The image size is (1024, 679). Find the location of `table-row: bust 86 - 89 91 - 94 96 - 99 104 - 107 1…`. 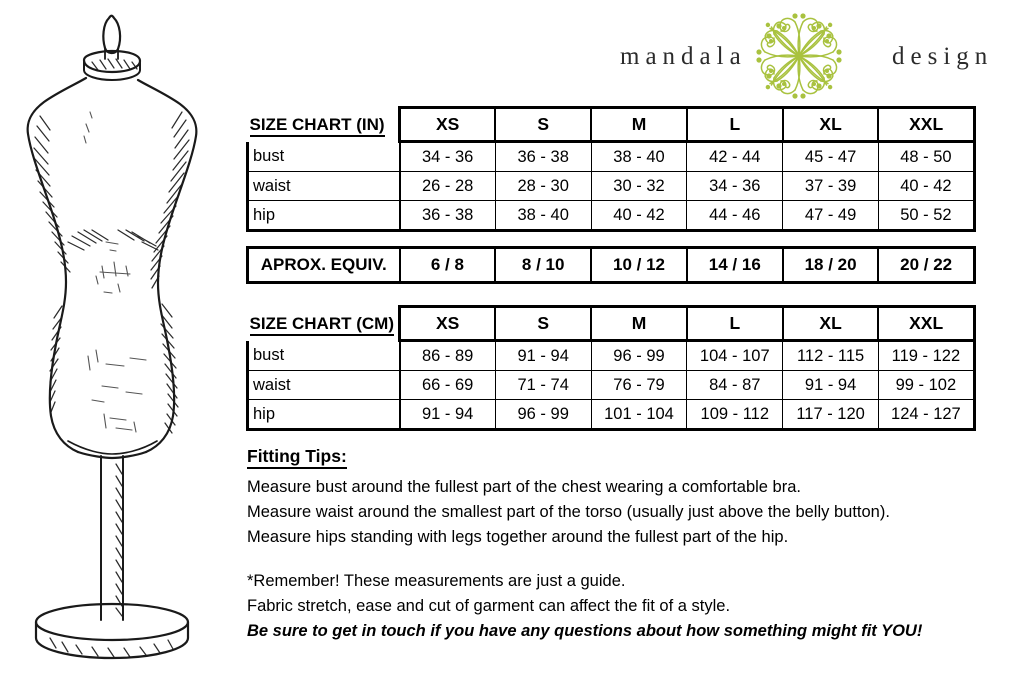

table-row: bust 86 - 89 91 - 94 96 - 99 104 - 107 1… is located at coordinates (611, 355).